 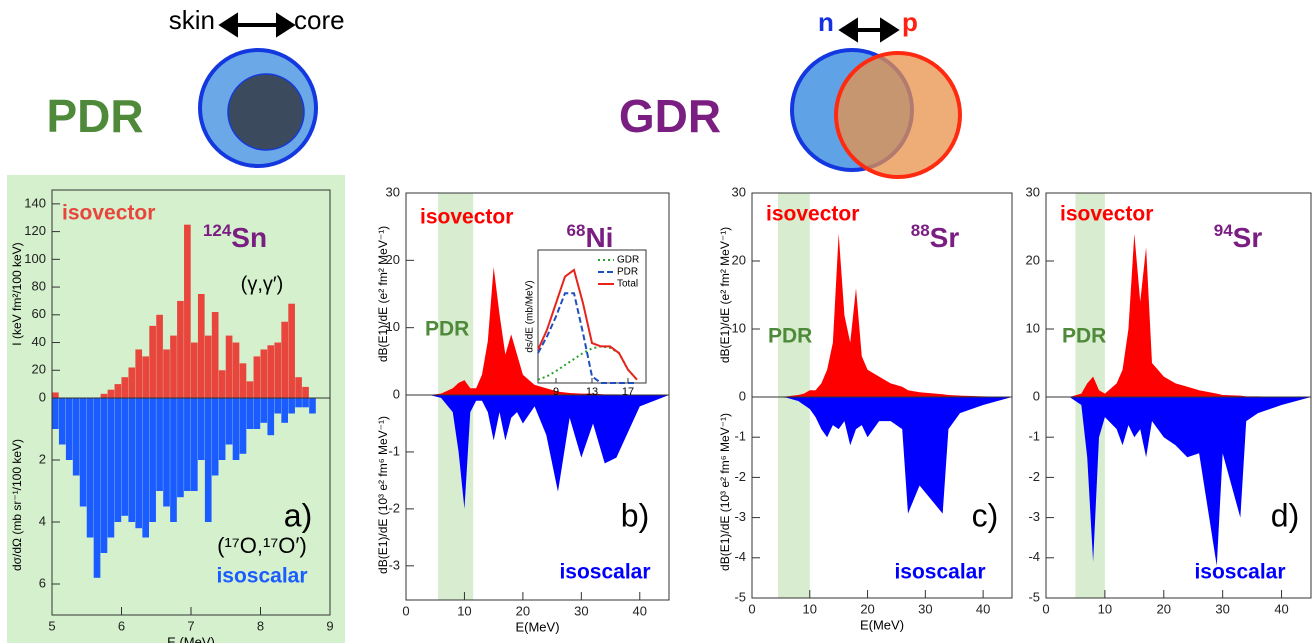 What do you see at coordinates (42, 458) in the screenshot?
I see `y2-tick-label: 2` at bounding box center [42, 458].